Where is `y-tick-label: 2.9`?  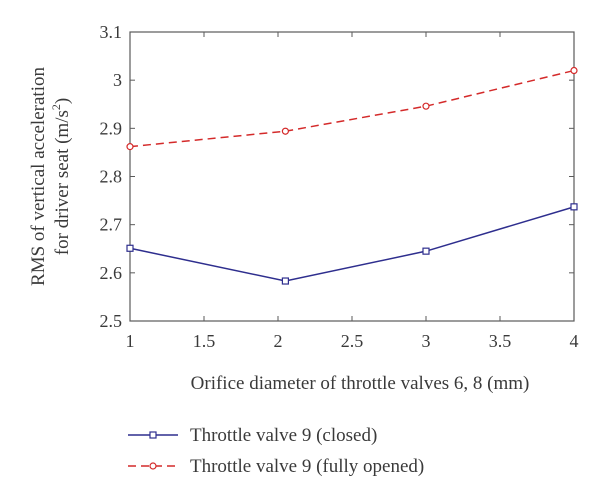
y-tick-label: 2.9 is located at coordinates (111, 128).